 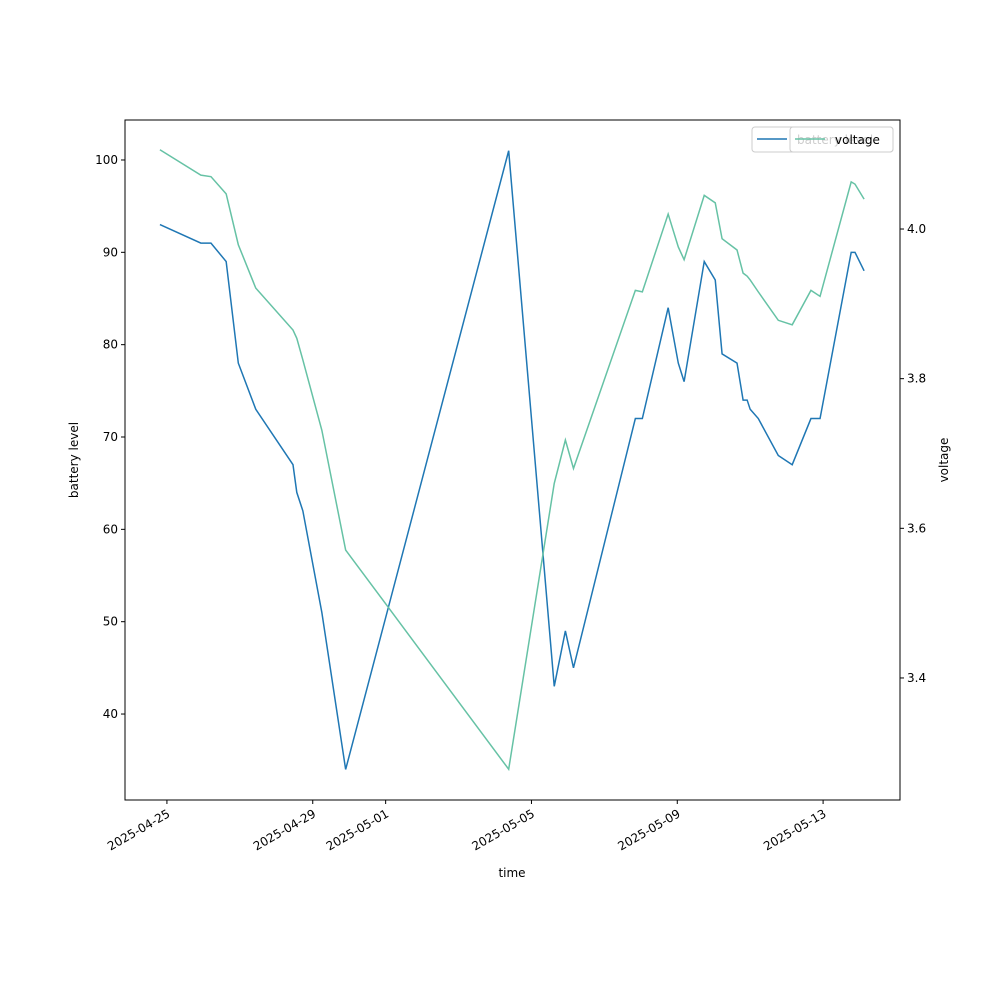 I want to click on y-tick-label: 90, so click(x=110, y=252).